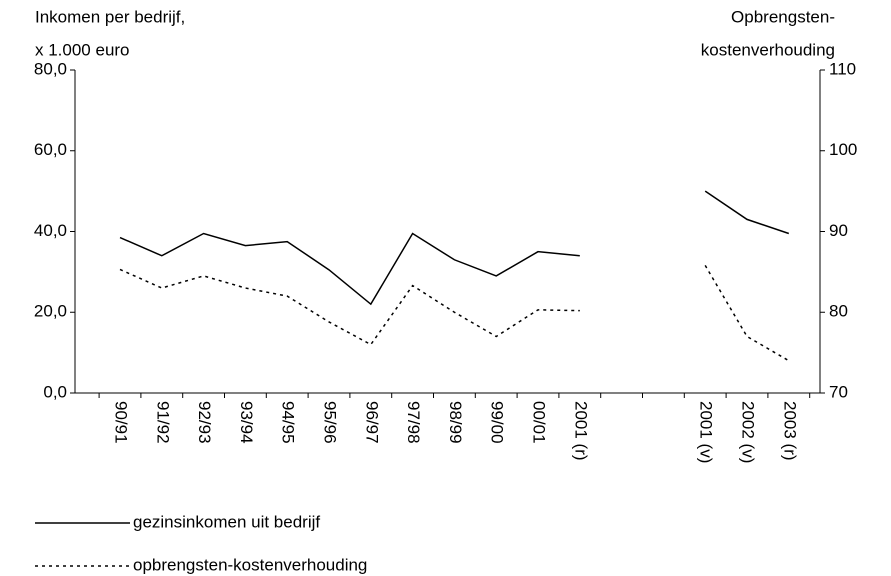  I want to click on x-tick-label: 00/01, so click(539, 422).